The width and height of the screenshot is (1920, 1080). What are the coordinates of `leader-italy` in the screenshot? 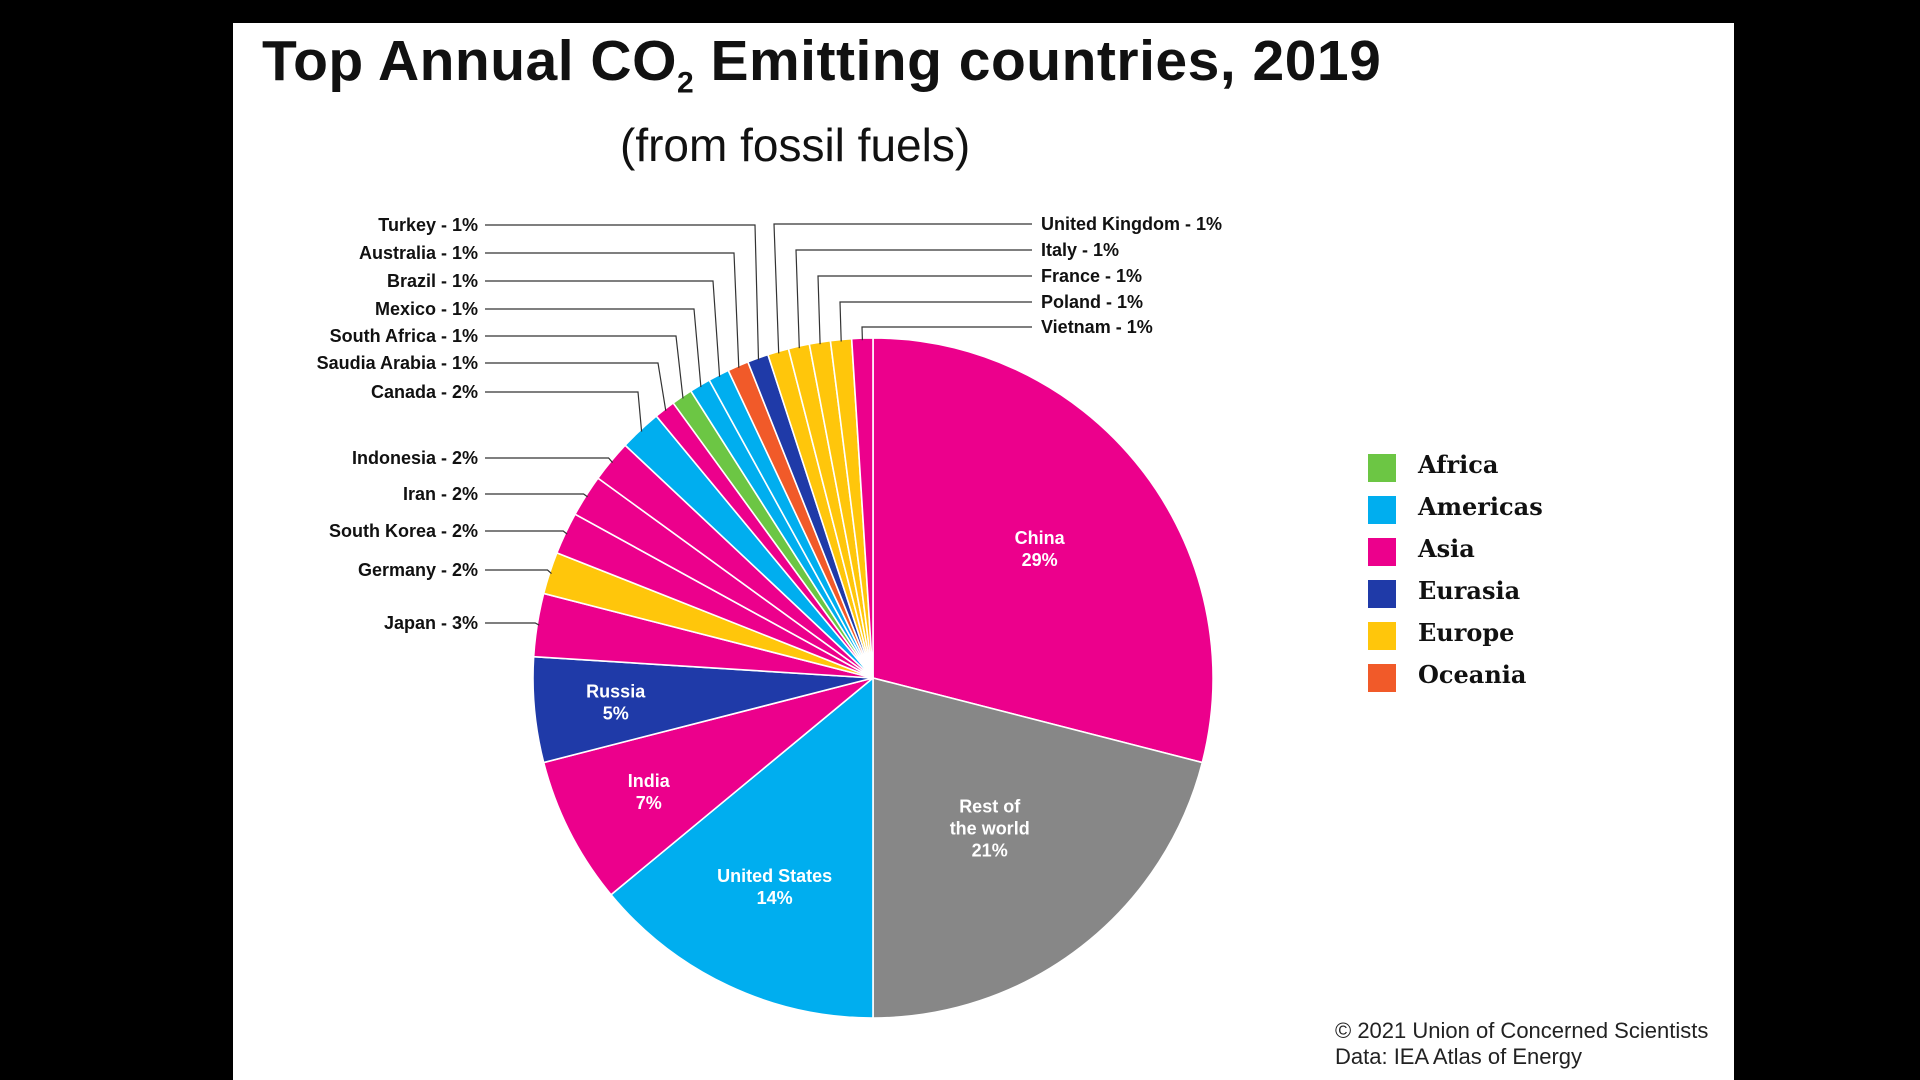 It's located at (913, 299).